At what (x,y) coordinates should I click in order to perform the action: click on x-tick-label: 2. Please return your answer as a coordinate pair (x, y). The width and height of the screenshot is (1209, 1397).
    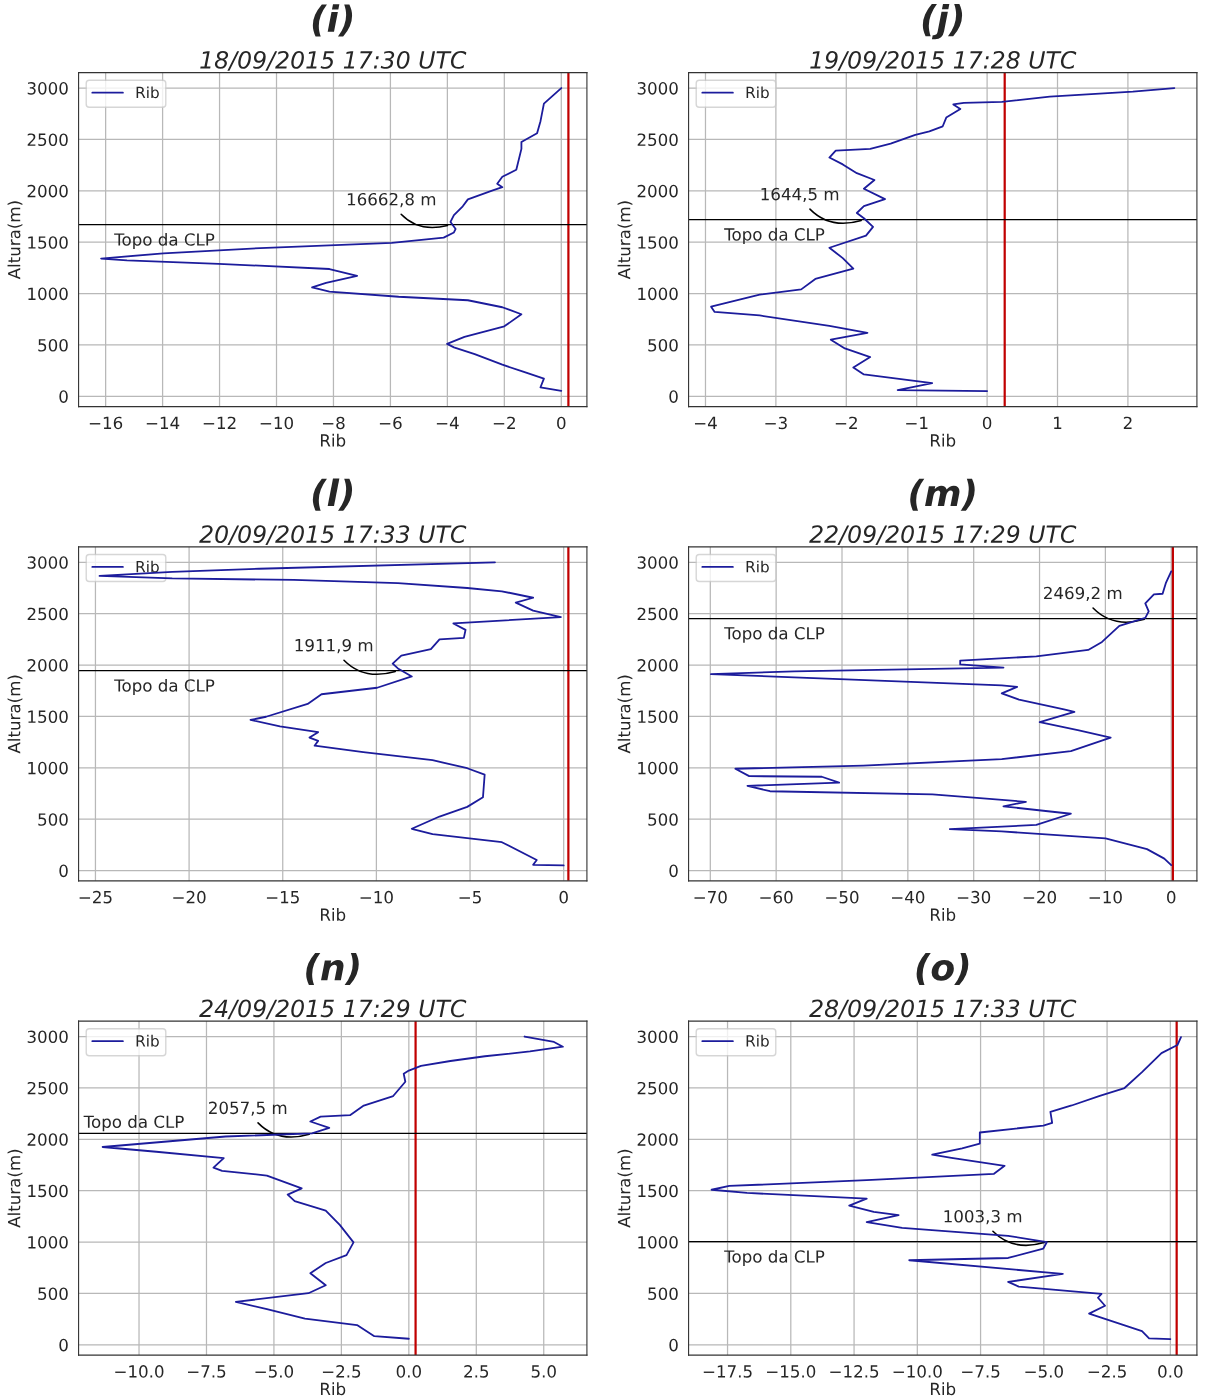
    Looking at the image, I should click on (1127, 422).